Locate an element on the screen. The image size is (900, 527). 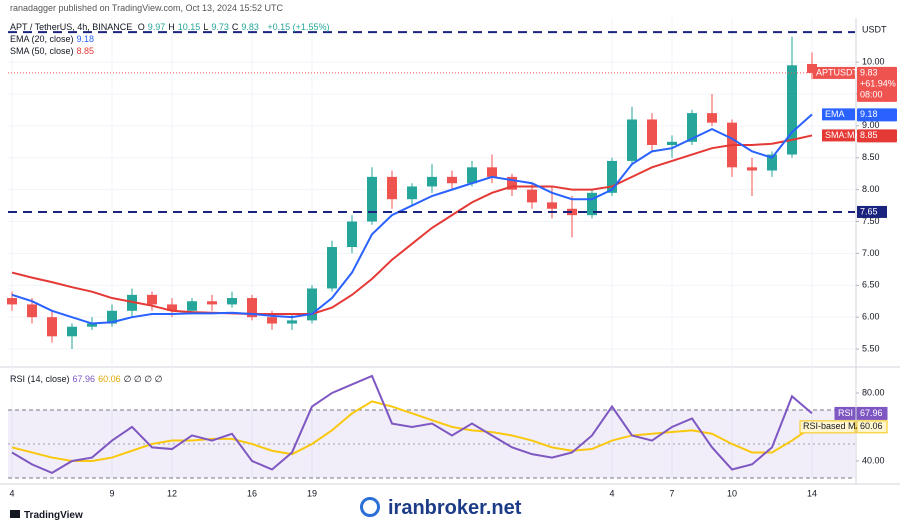
price-tag-text: 9.83 is located at coordinates (869, 72).